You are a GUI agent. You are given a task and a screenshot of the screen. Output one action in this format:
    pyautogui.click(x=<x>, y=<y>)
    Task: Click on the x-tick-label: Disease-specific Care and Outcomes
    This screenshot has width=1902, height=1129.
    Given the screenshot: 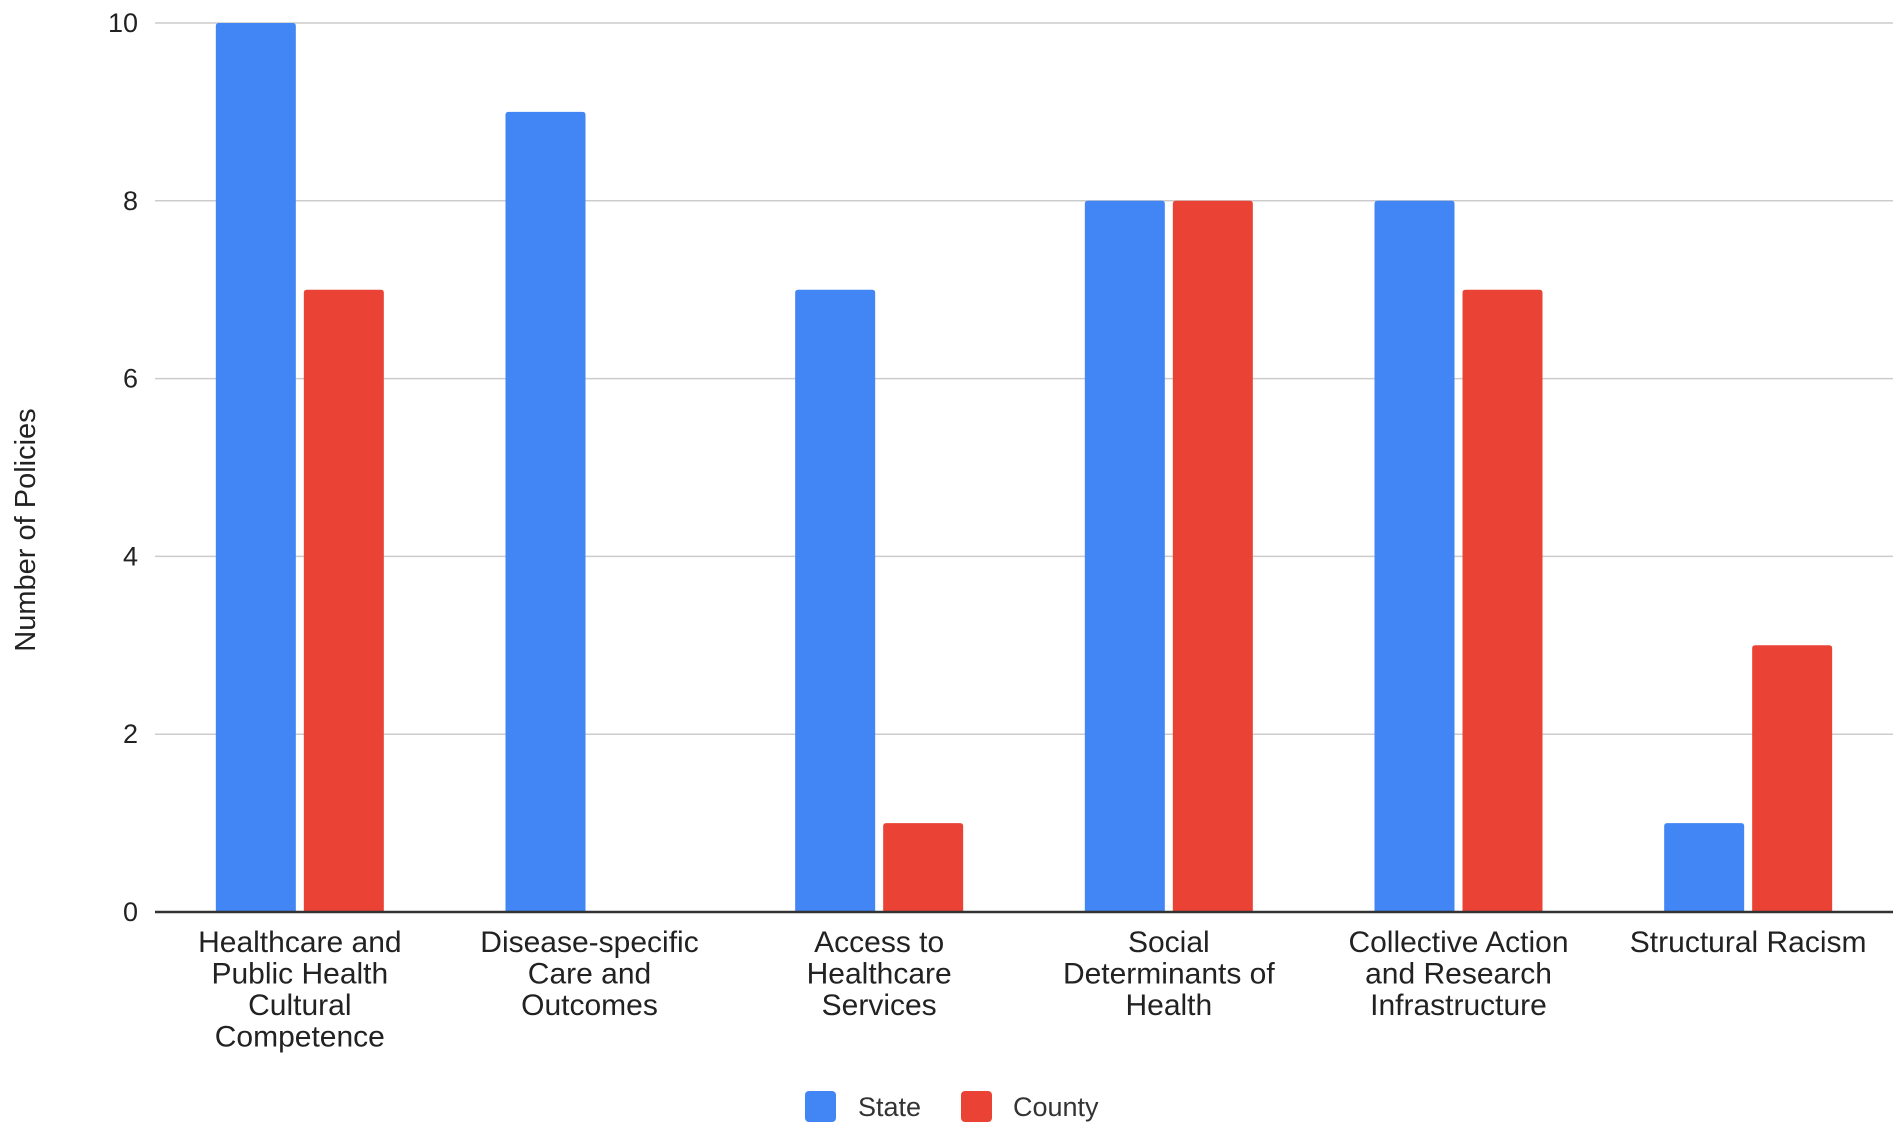 What is the action you would take?
    pyautogui.click(x=589, y=974)
    